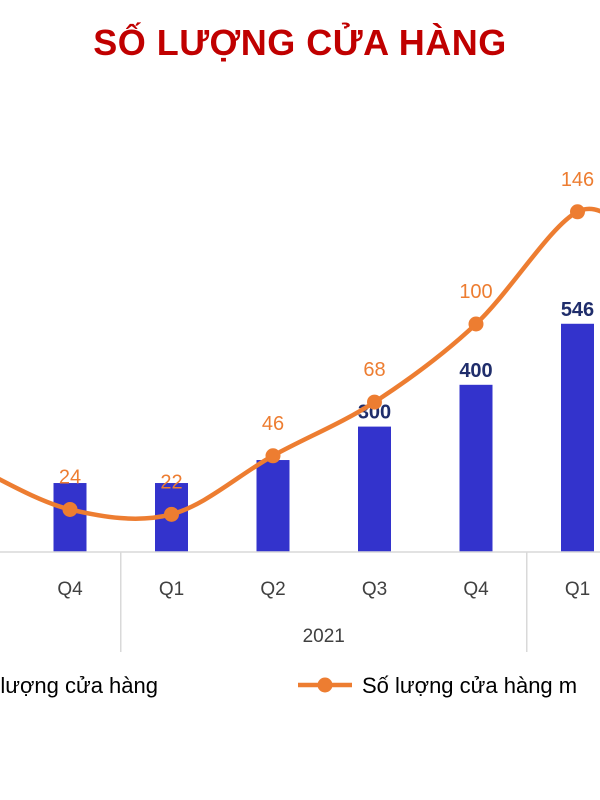 This screenshot has height=800, width=600. Describe the element at coordinates (171, 482) in the screenshot. I see `line-data-label: 22` at that location.